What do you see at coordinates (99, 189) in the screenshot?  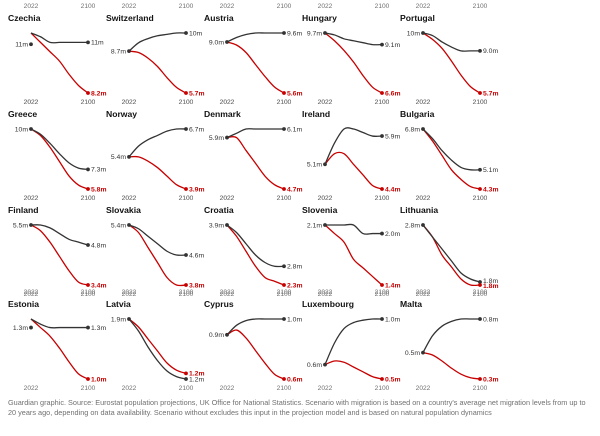 I see `end-value-without-migration: 5.8m` at bounding box center [99, 189].